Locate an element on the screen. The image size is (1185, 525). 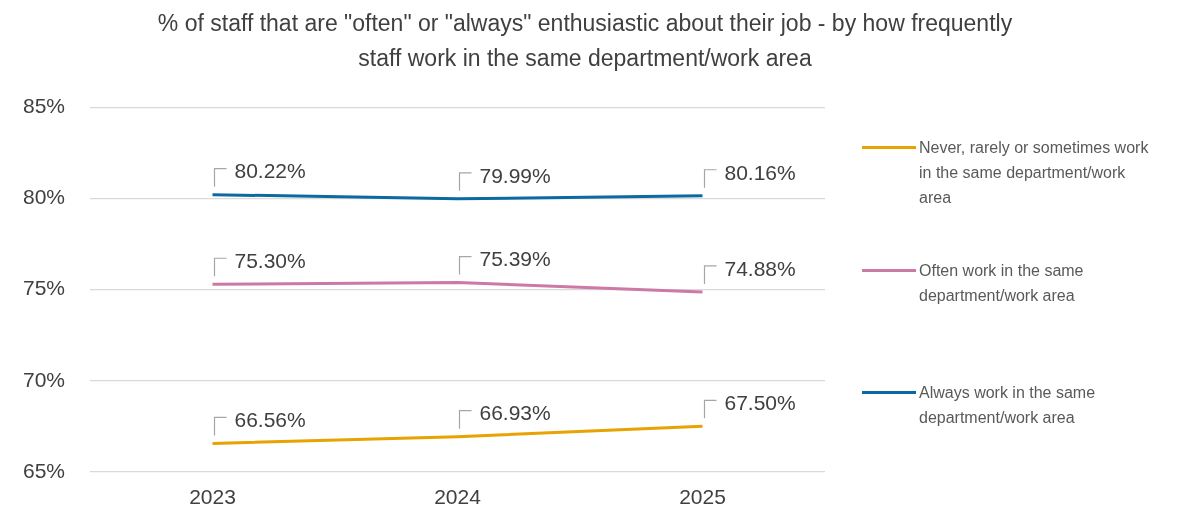
x-tick-label: 2025 is located at coordinates (702, 497).